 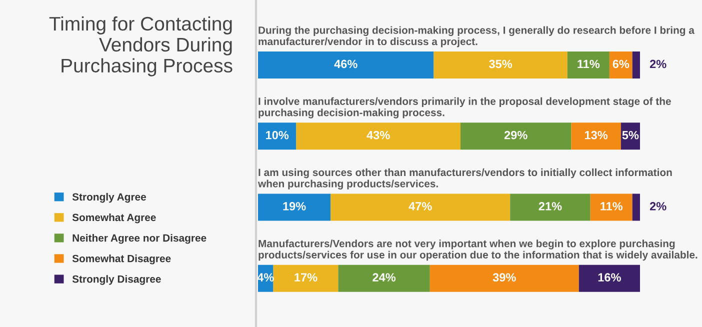 I want to click on data-label: 39%, so click(x=504, y=277).